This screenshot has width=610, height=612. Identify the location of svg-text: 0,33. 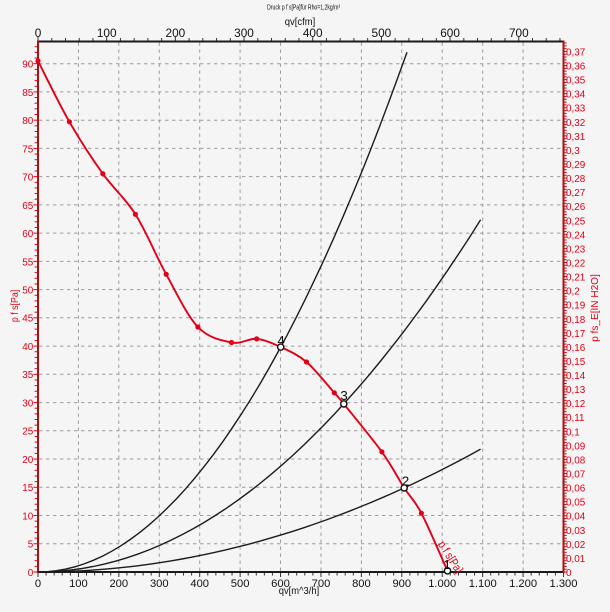
(576, 109).